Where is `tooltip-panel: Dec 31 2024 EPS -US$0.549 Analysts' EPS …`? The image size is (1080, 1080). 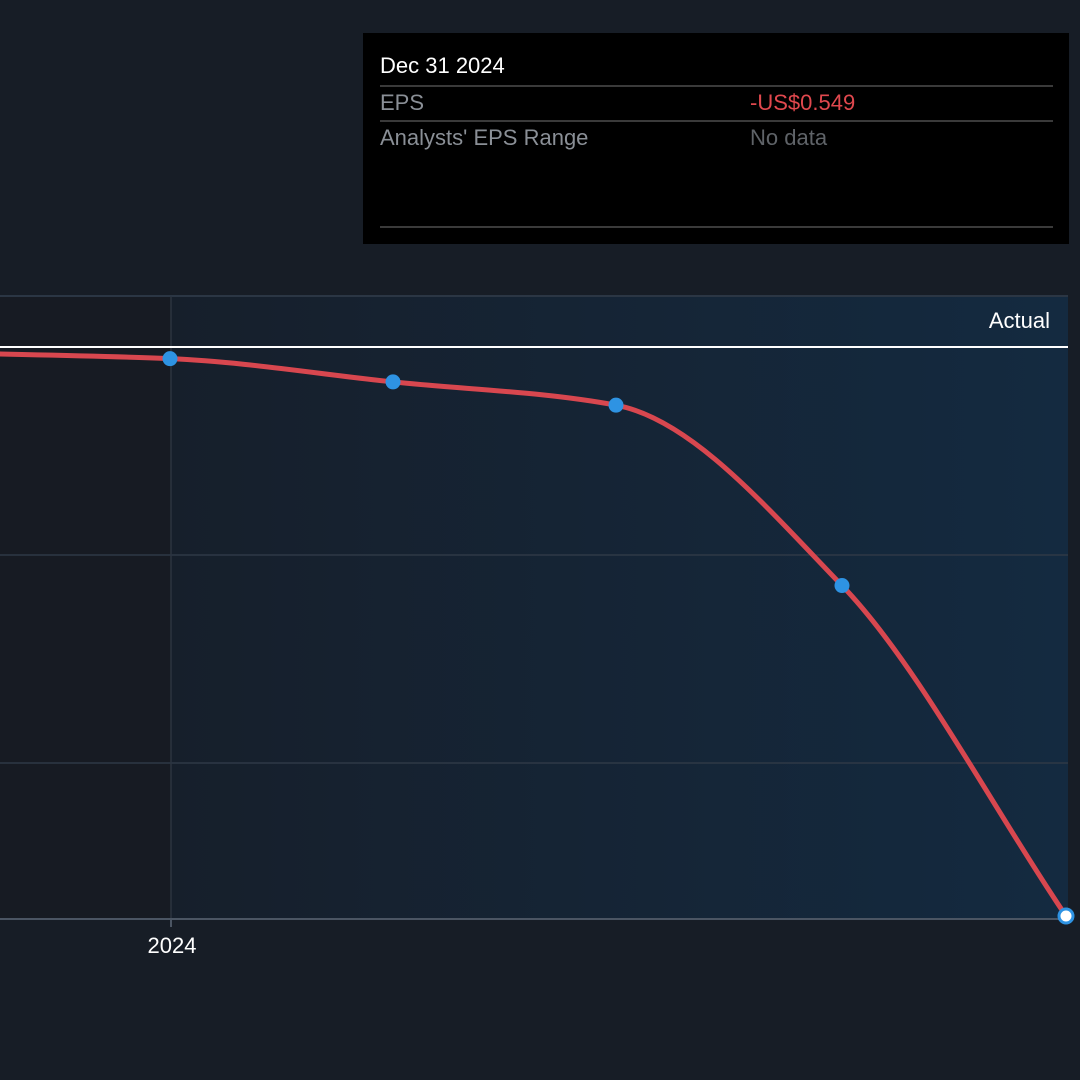 tooltip-panel: Dec 31 2024 EPS -US$0.549 Analysts' EPS … is located at coordinates (716, 138).